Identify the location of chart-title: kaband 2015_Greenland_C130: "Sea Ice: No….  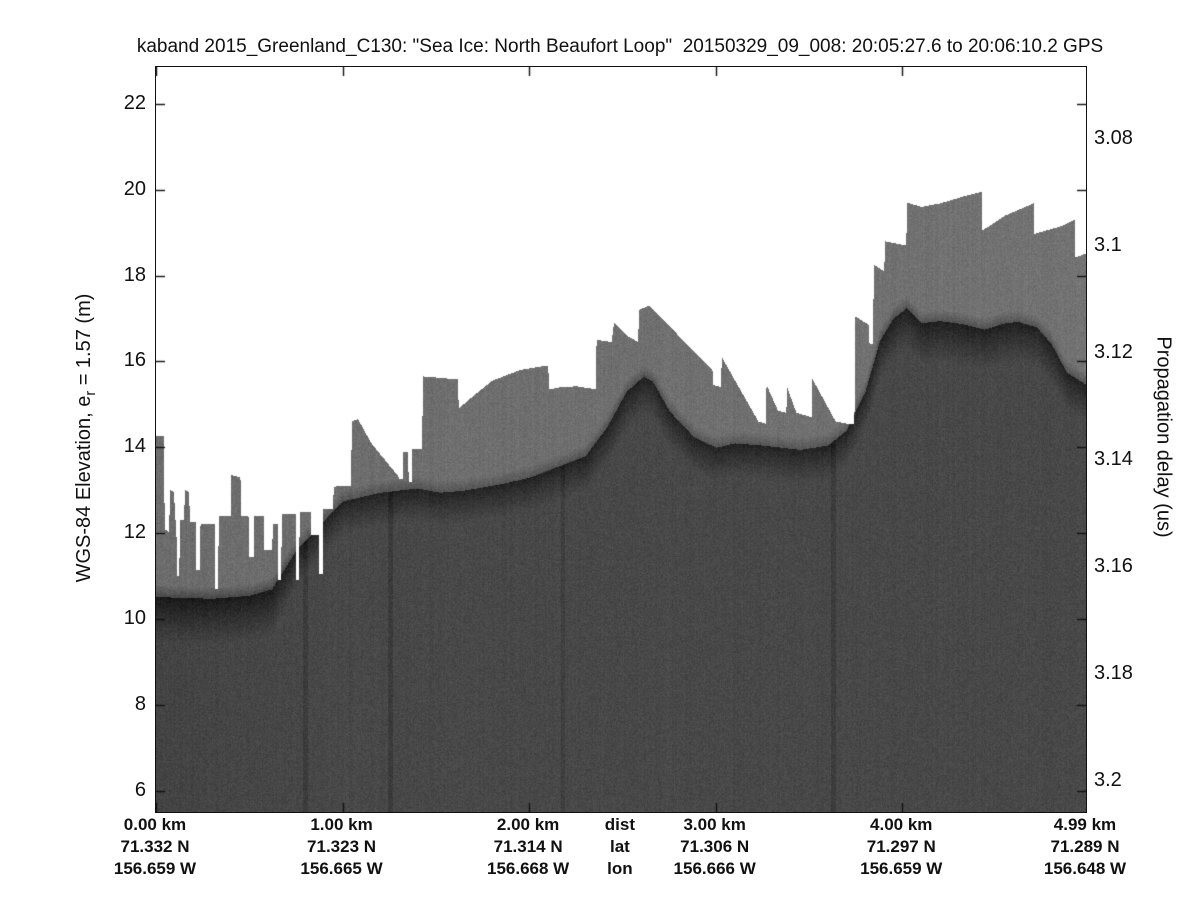
(620, 46).